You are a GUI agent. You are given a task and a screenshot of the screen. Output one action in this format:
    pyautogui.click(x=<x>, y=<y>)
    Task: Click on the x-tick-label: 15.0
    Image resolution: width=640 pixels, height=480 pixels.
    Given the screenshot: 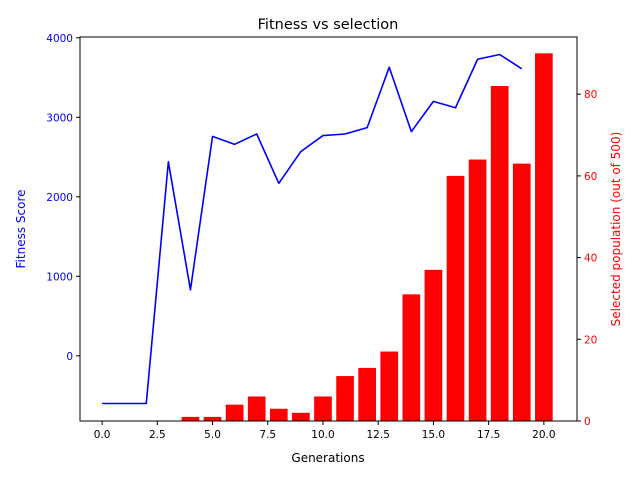 What is the action you would take?
    pyautogui.click(x=433, y=435)
    